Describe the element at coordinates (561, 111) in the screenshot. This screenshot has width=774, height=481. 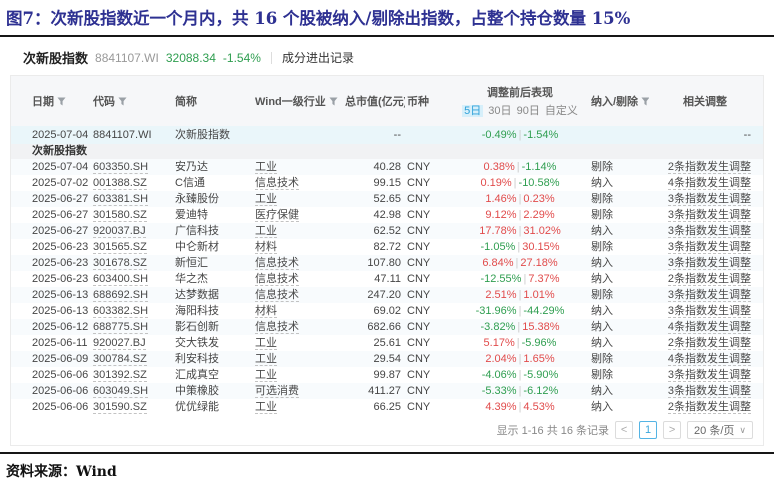
I see `perf-tab-custom: 自定义` at that location.